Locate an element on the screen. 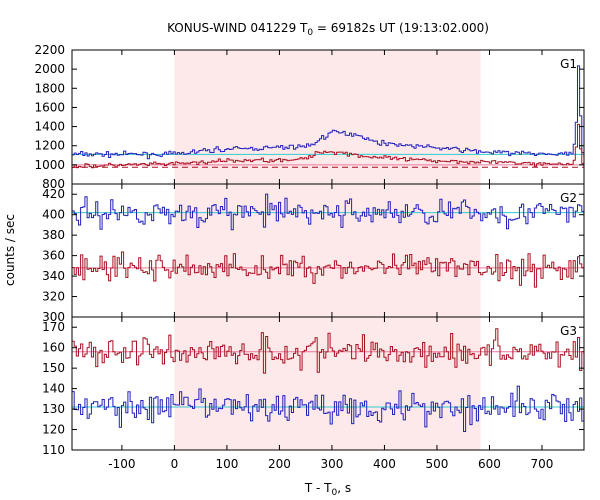  y-tick-label: 1600 is located at coordinates (49, 107).